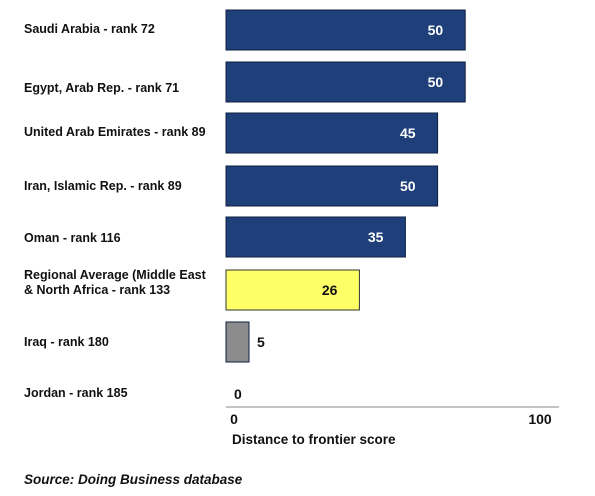  Describe the element at coordinates (234, 419) in the screenshot. I see `x-tick-label-0: 0` at that location.